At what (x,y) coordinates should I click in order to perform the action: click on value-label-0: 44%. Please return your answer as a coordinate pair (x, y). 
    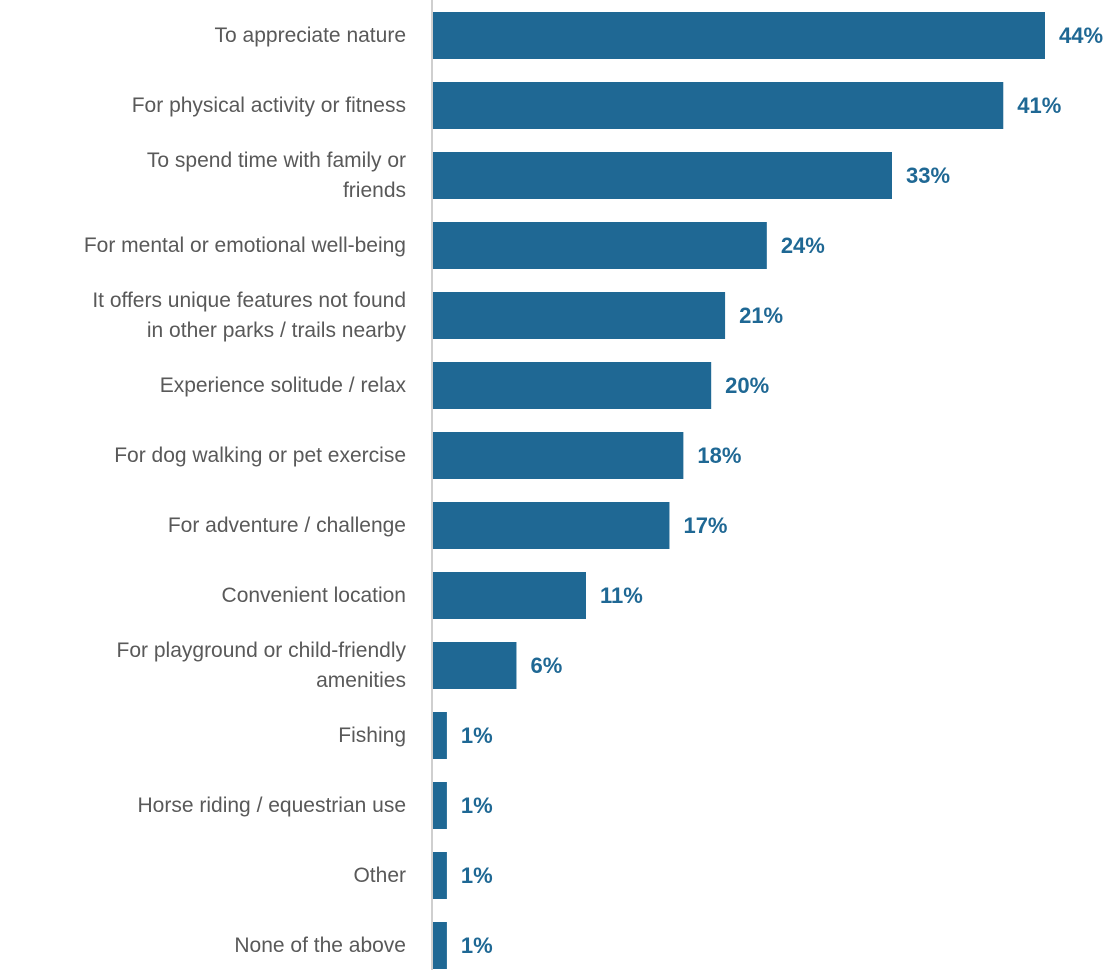
    Looking at the image, I should click on (1081, 35).